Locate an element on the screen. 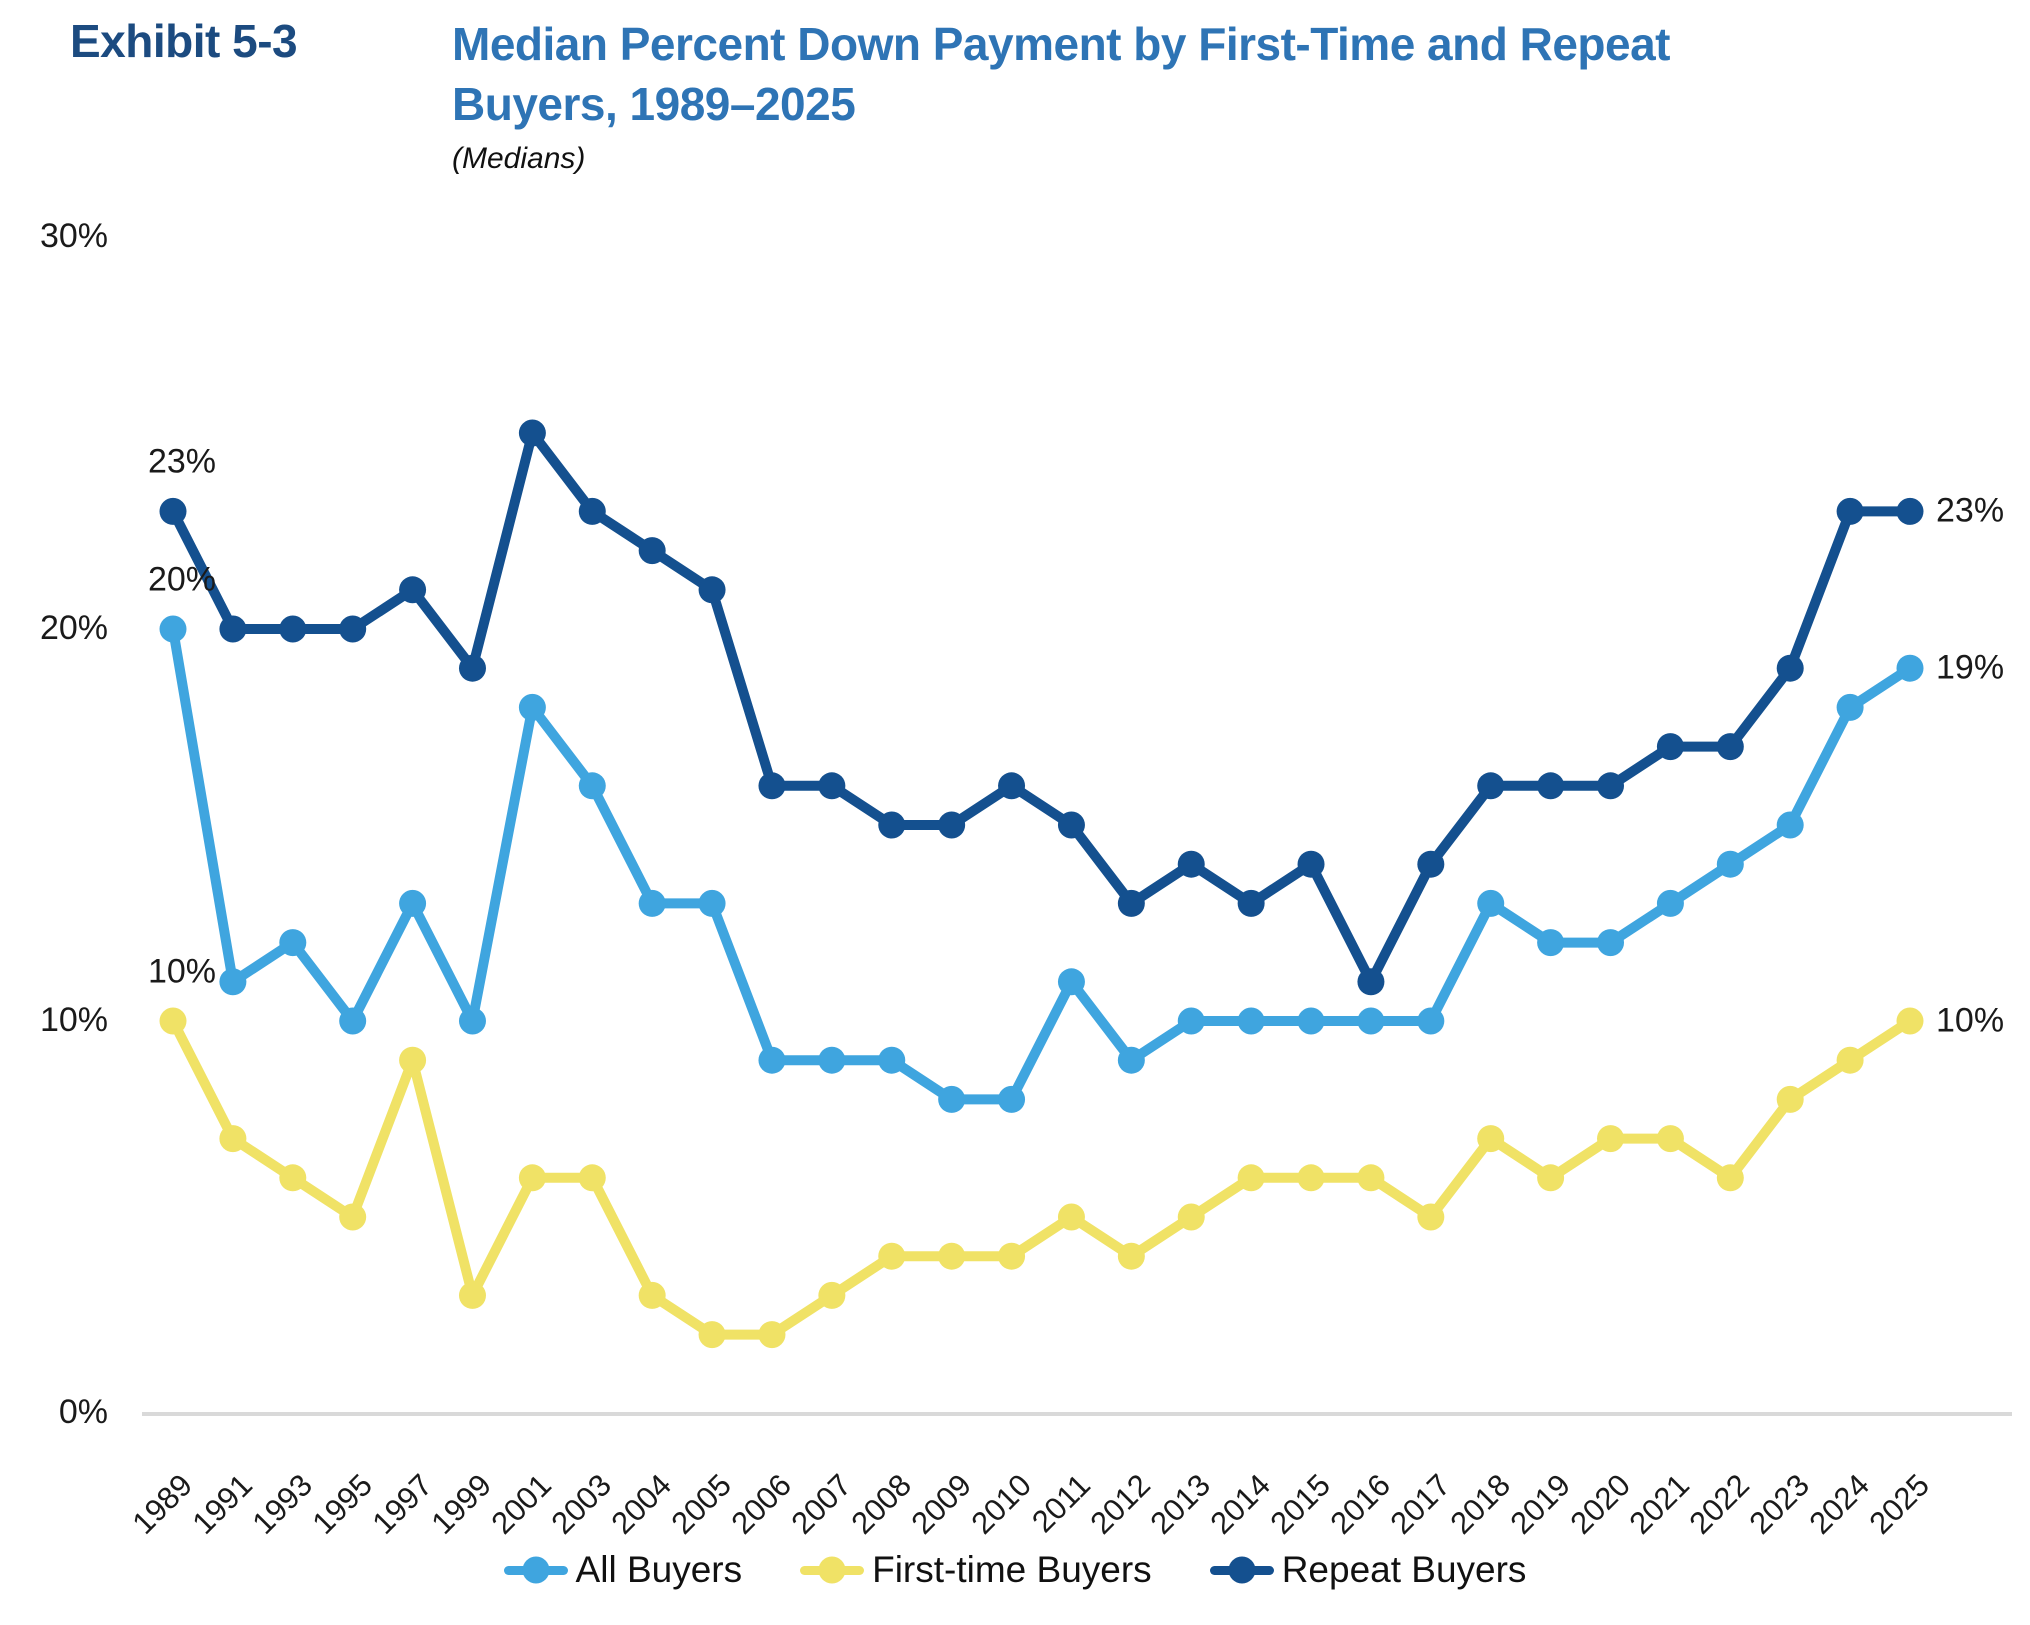 Image resolution: width=2030 pixels, height=1625 pixels. data-point-repeat-buyers-2004 is located at coordinates (652, 551).